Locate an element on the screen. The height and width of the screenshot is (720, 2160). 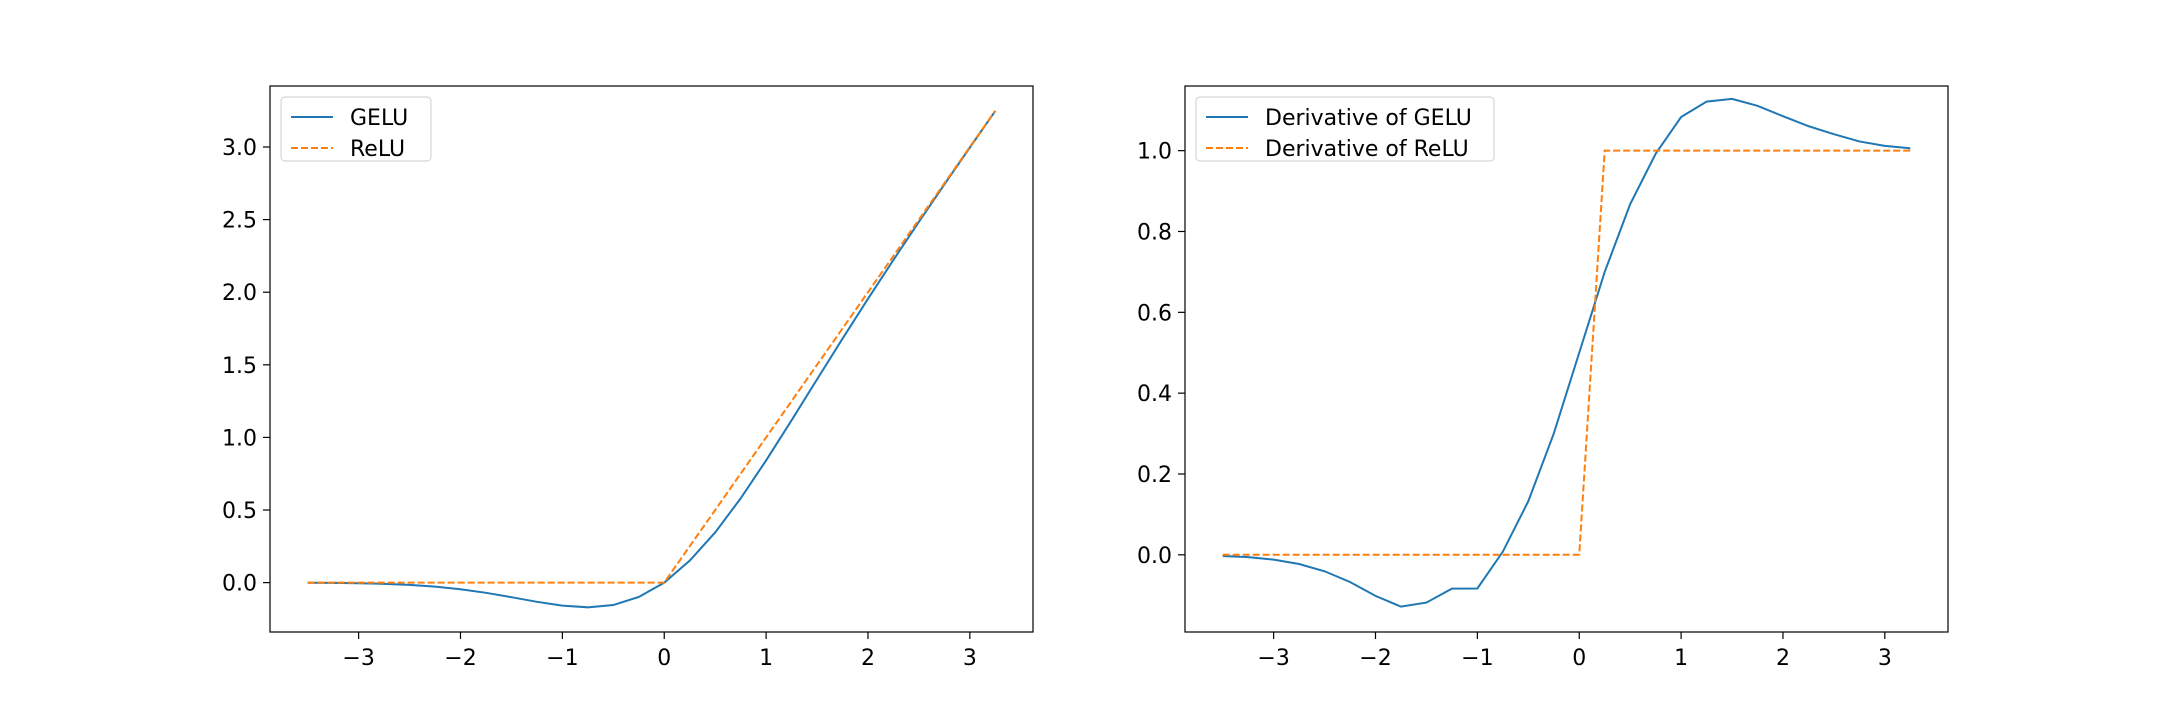
legend-label-1: Derivative of GELU is located at coordinates (1368, 118).